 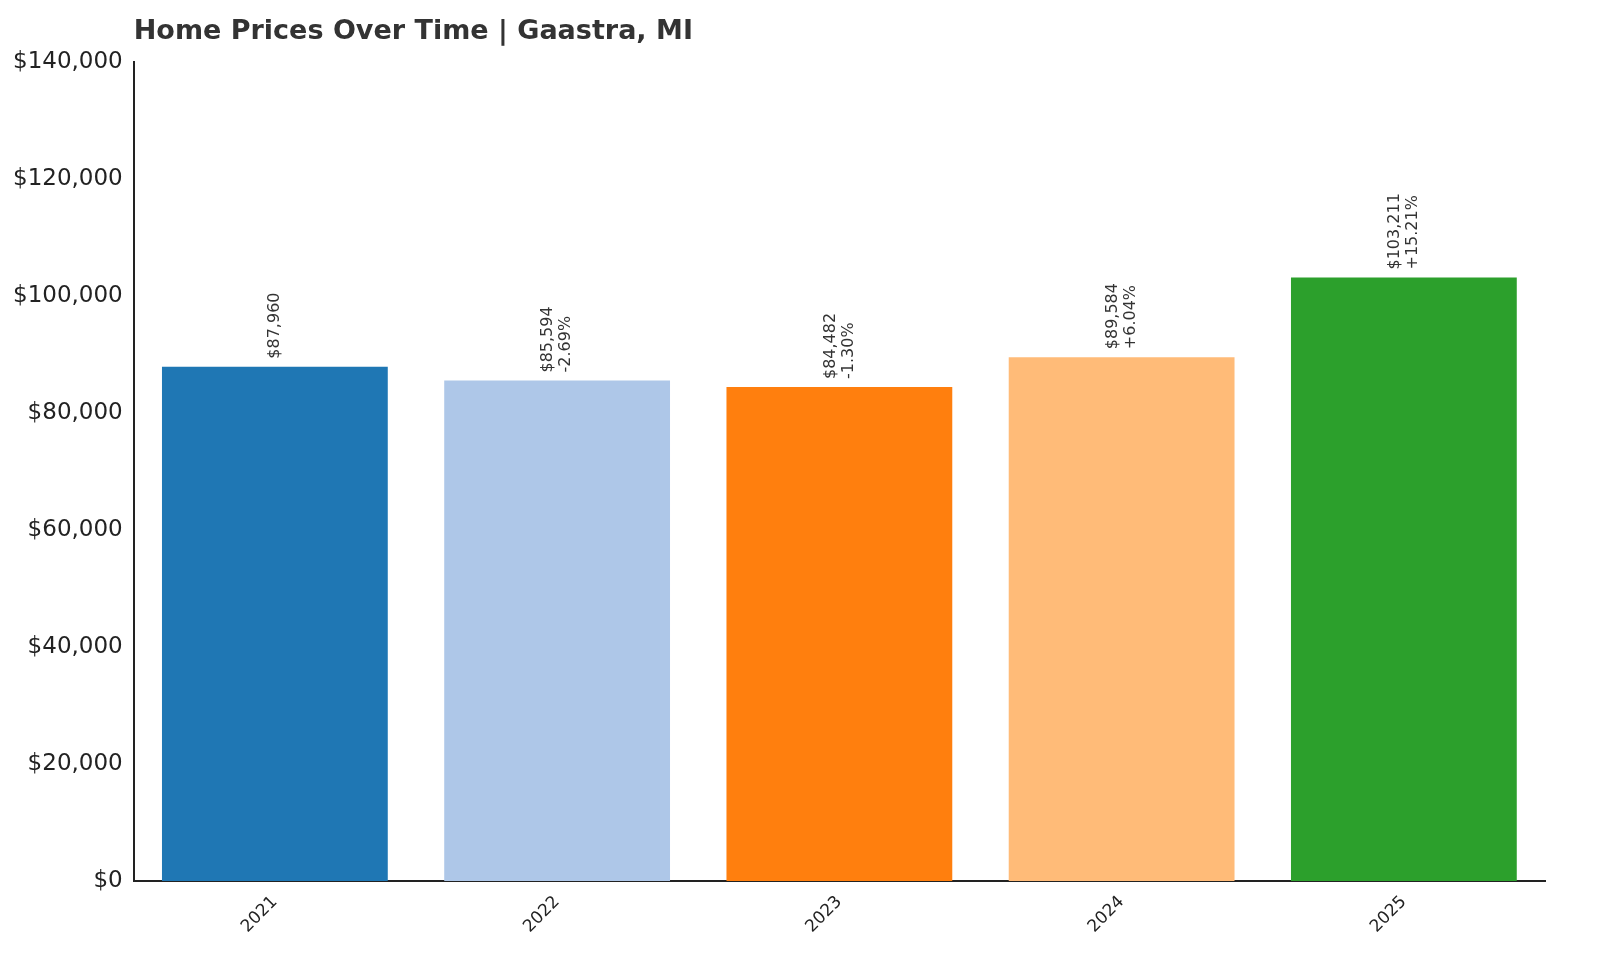 I want to click on y-tick-label: $0, so click(x=108, y=878).